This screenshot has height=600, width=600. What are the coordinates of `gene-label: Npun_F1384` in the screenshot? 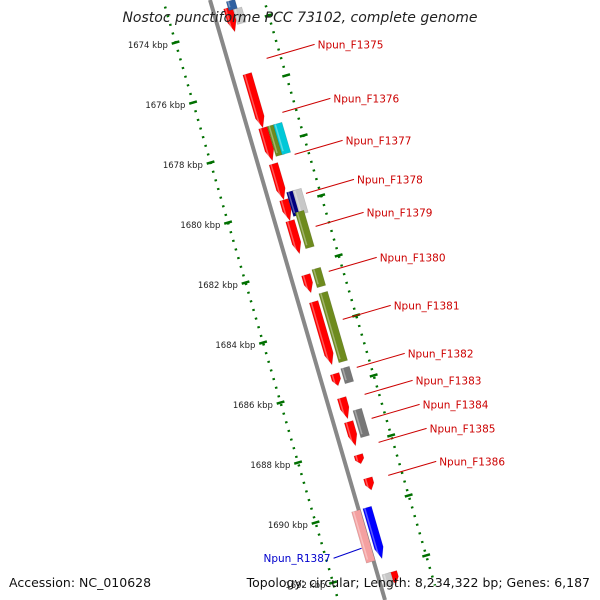 It's located at (456, 405).